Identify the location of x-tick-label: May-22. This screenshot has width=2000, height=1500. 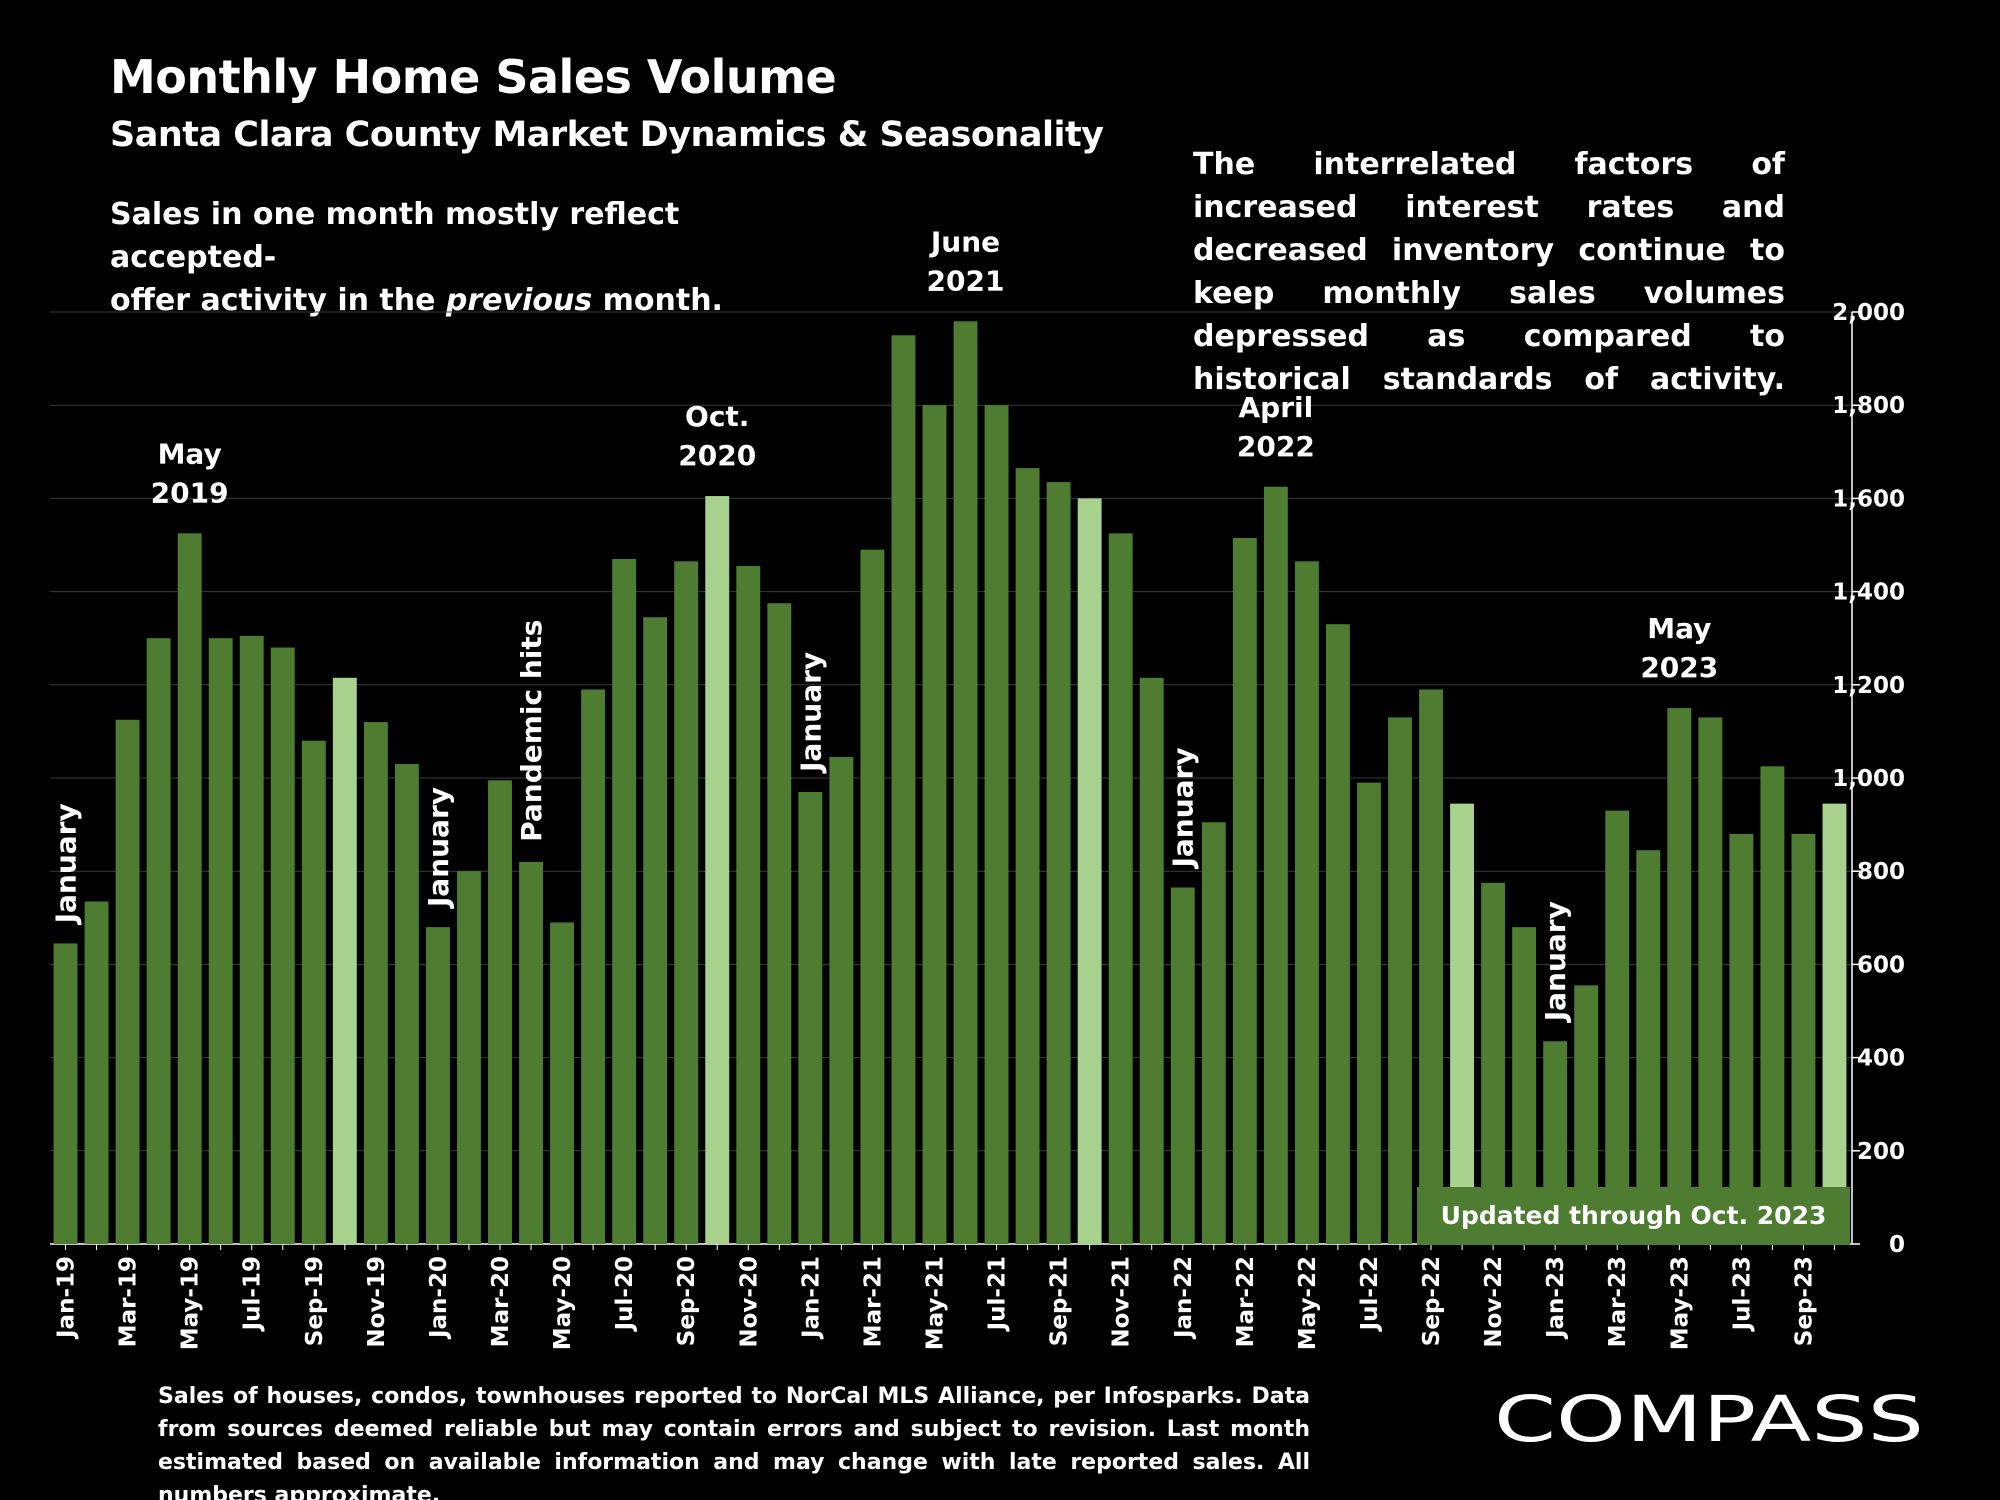
(1308, 1303).